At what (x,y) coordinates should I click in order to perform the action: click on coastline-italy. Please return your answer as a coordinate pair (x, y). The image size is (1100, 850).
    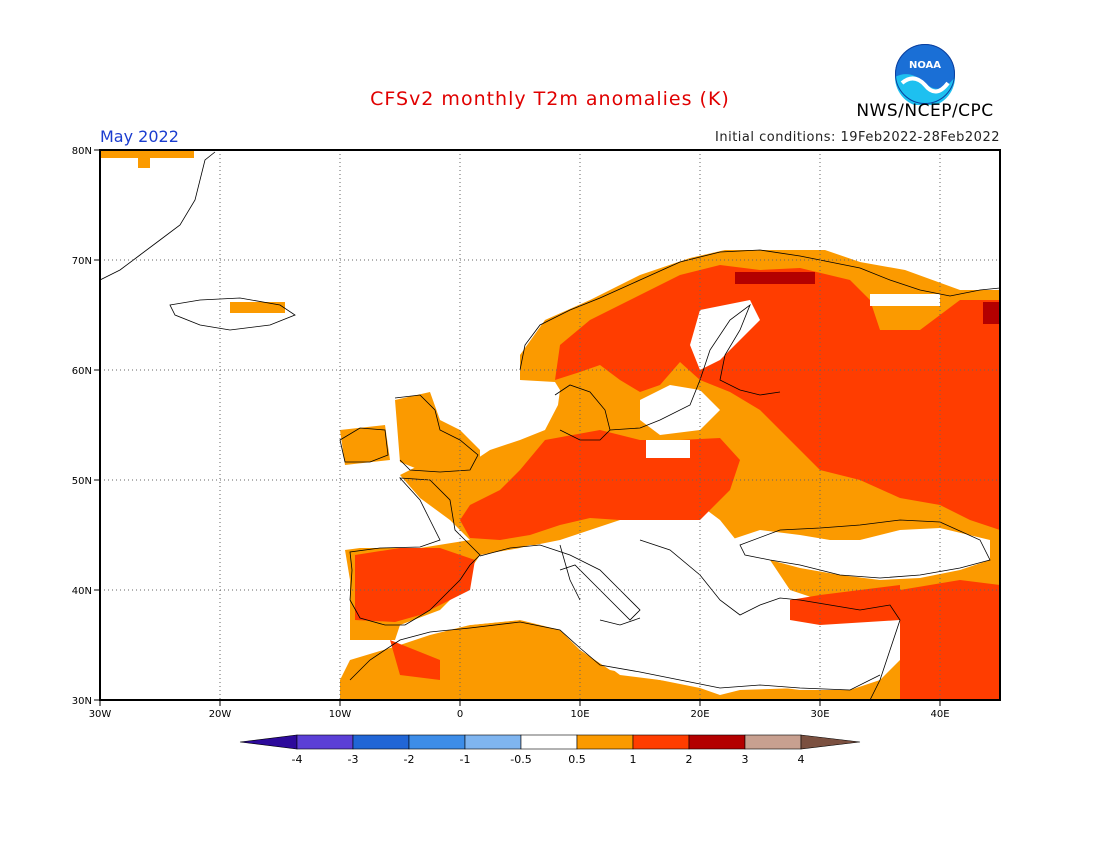
    Looking at the image, I should click on (560, 582).